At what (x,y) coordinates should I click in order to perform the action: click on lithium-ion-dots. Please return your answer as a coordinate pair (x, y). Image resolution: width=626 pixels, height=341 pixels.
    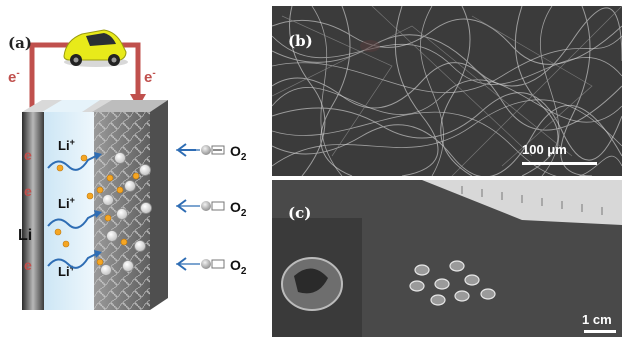
    Looking at the image, I should click on (97, 210).